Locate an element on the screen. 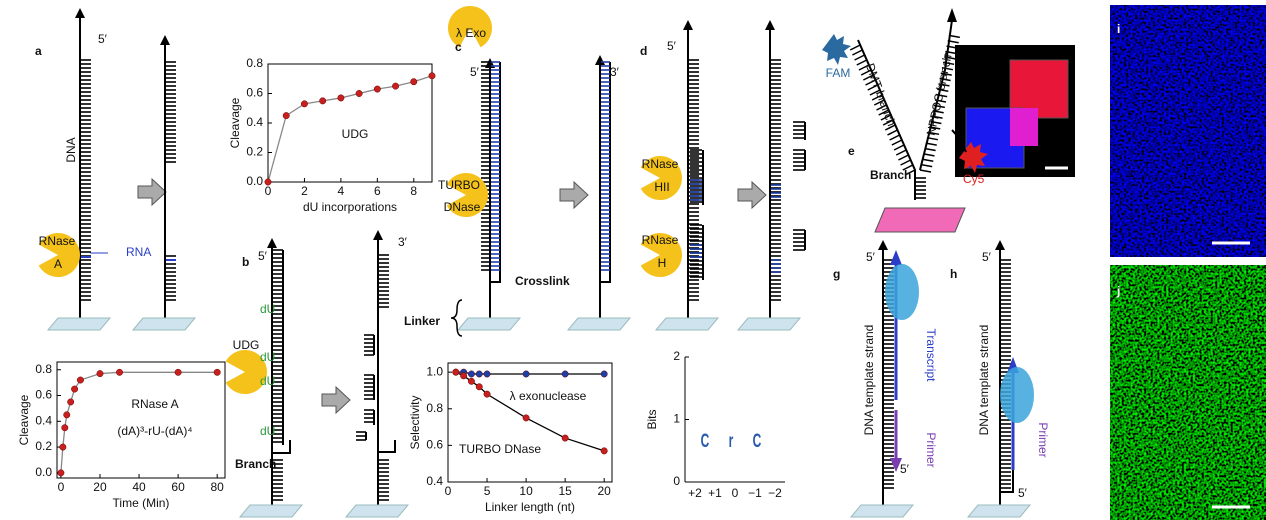 The width and height of the screenshot is (1266, 520). x-tick-label: 0 is located at coordinates (448, 491).